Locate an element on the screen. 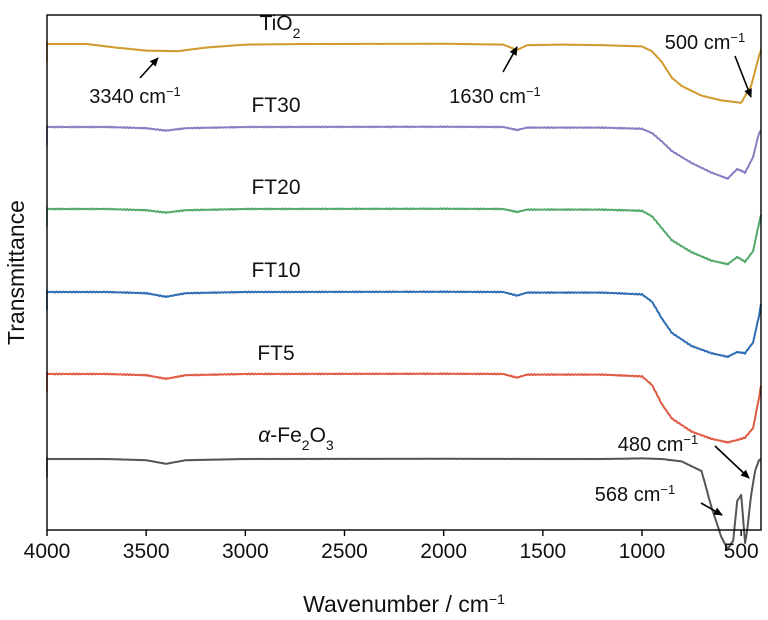  series-label-main: FT5 is located at coordinates (275, 353).